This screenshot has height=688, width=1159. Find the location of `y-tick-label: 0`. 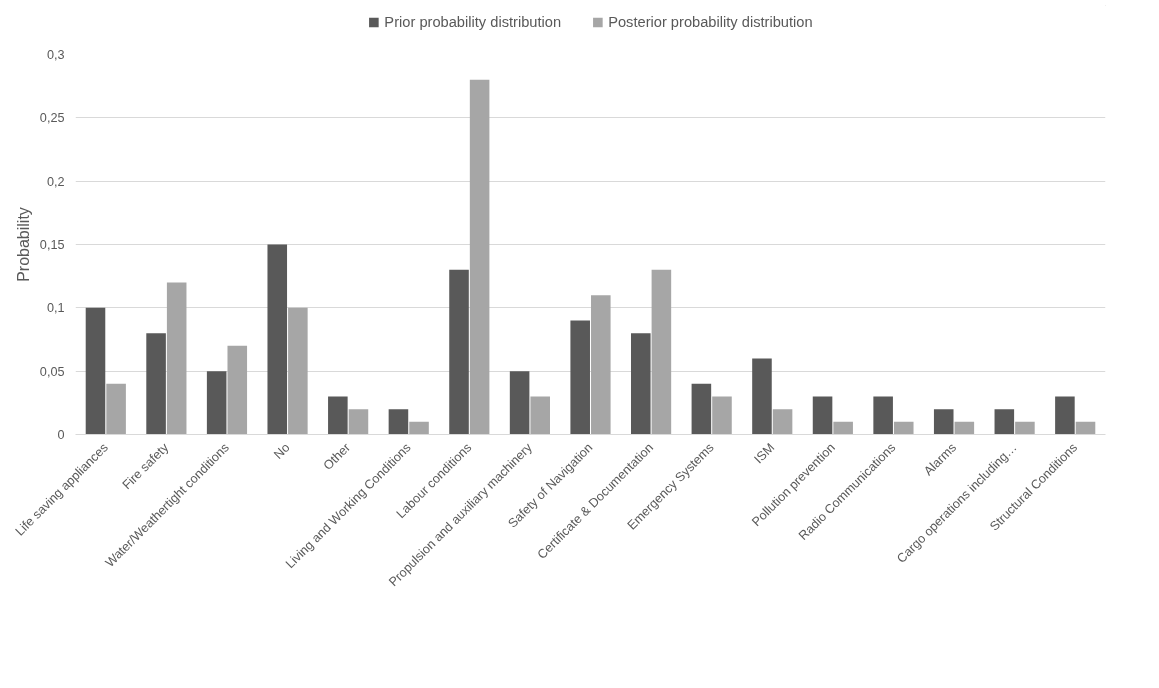

y-tick-label: 0 is located at coordinates (61, 435).